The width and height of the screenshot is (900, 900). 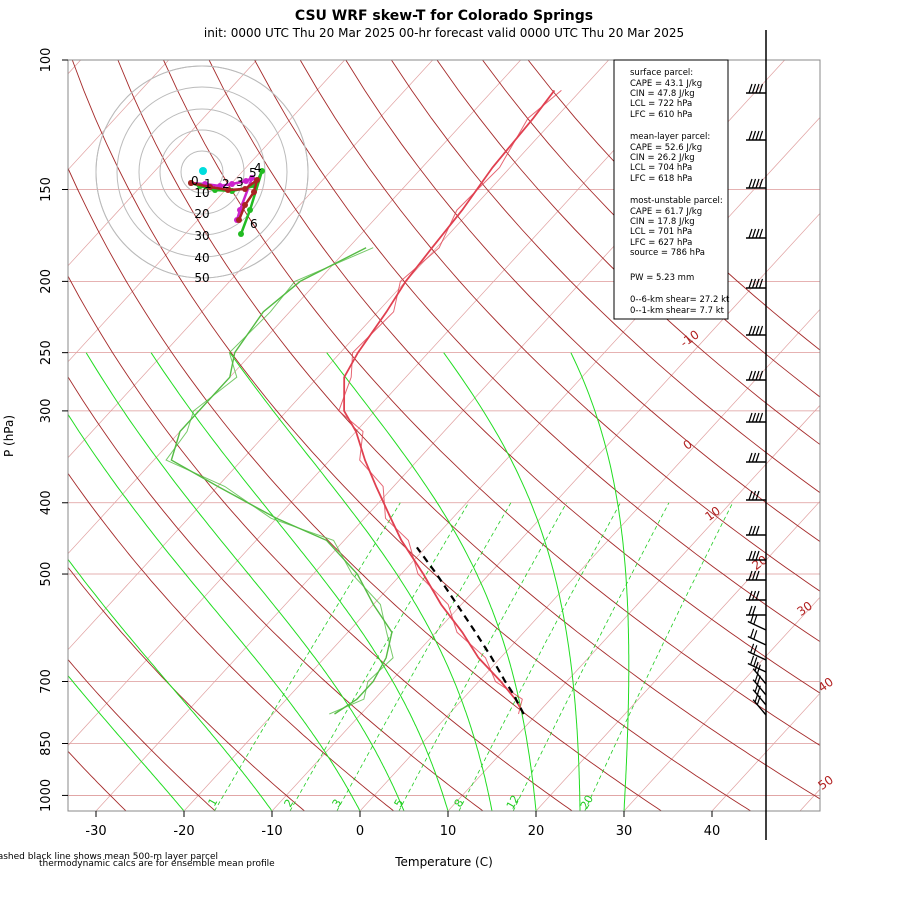 I want to click on hodograph-height-label: 2, so click(x=226, y=184).